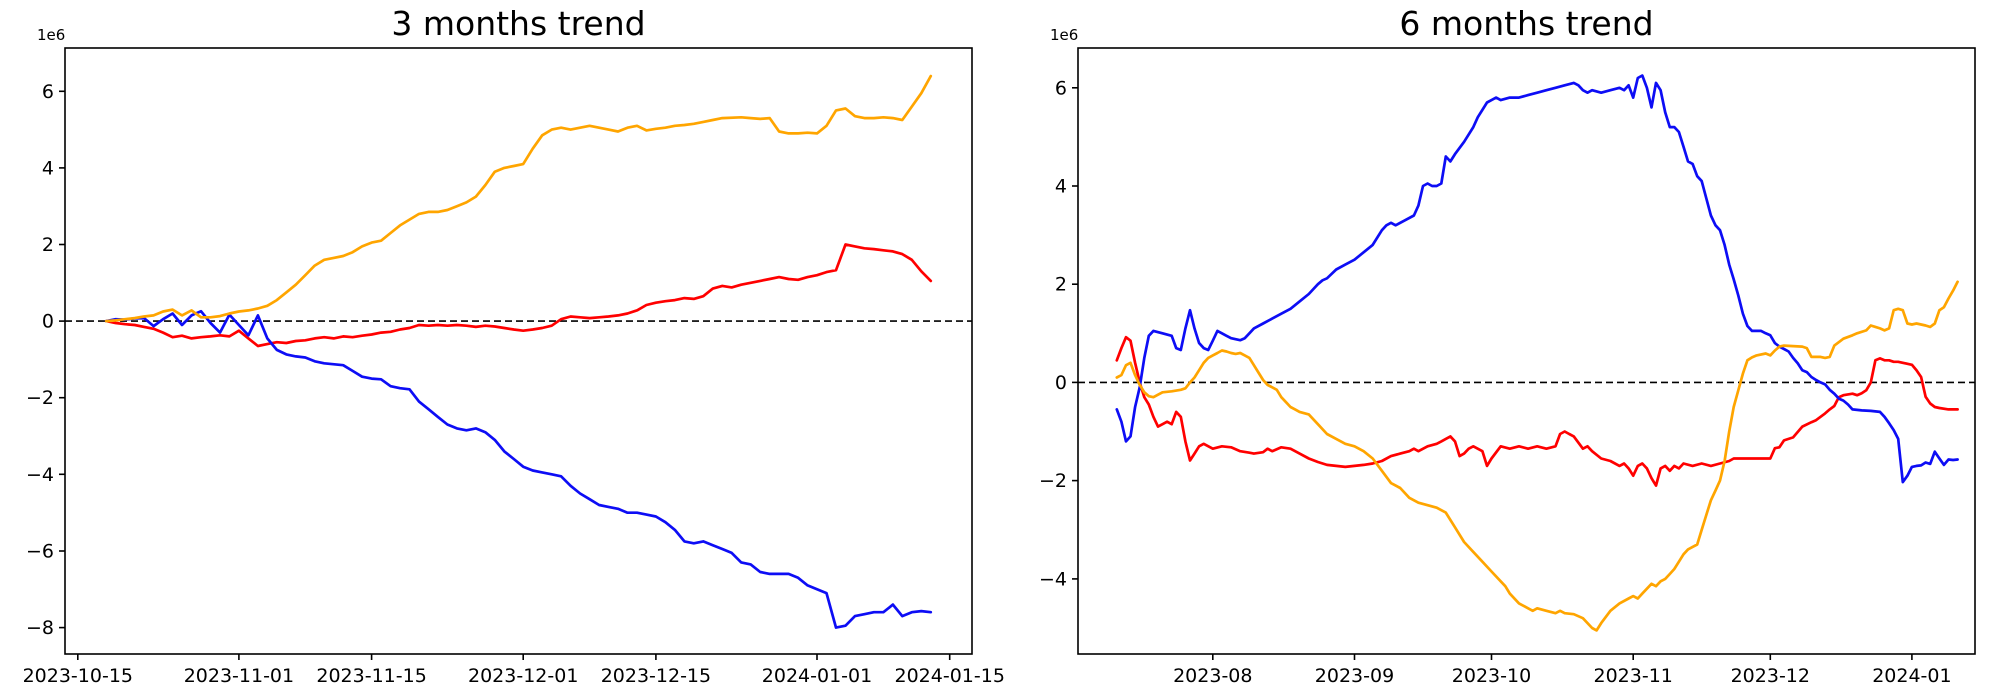 The width and height of the screenshot is (2000, 700). What do you see at coordinates (518, 23) in the screenshot?
I see `chart-title-3-months: 3 months trend` at bounding box center [518, 23].